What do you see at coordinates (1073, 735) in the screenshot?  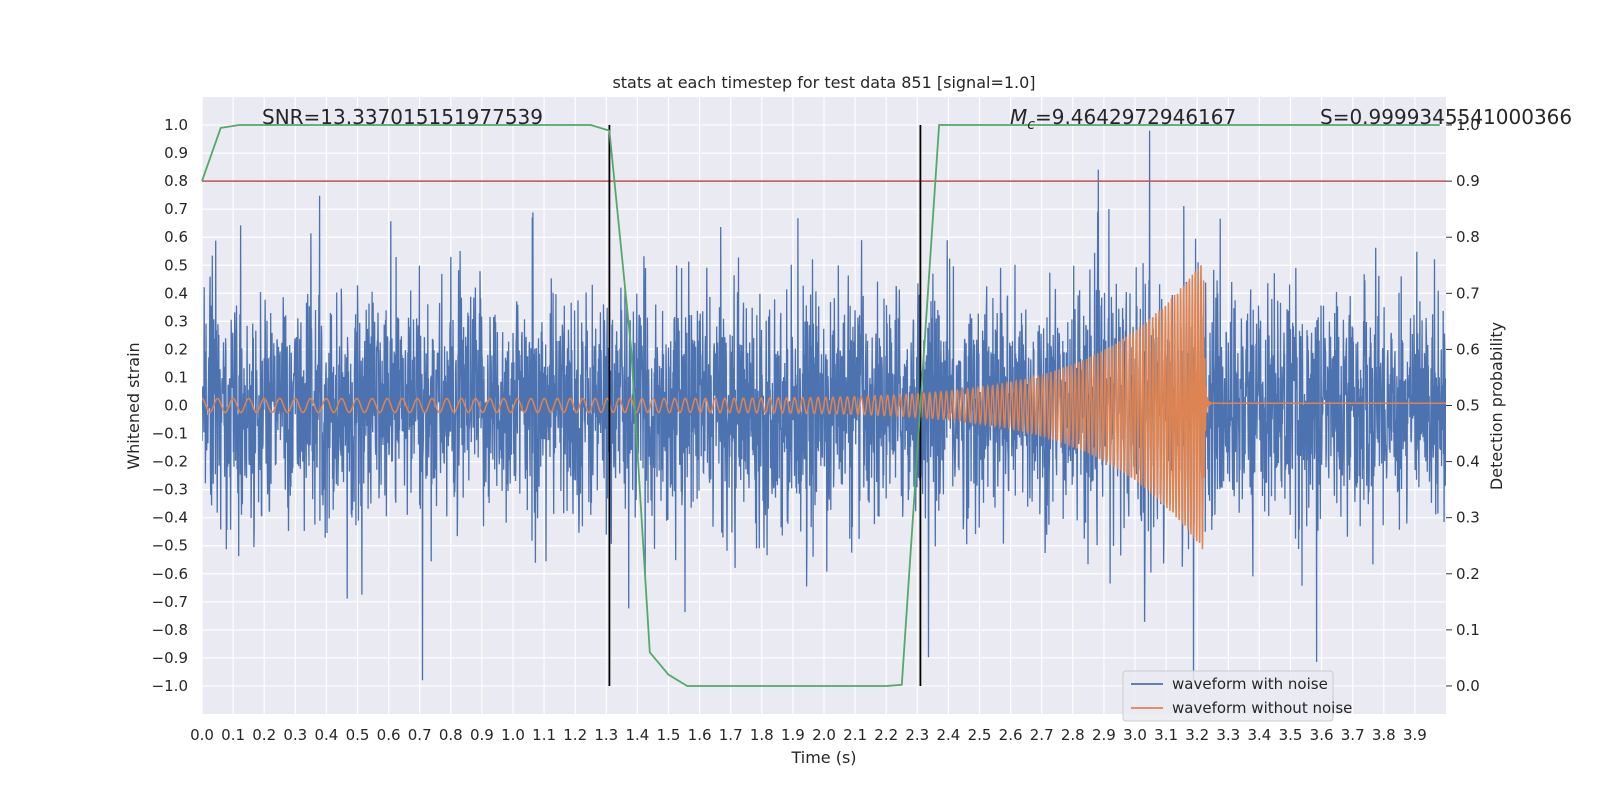 I see `x-tick-label: 2.8` at bounding box center [1073, 735].